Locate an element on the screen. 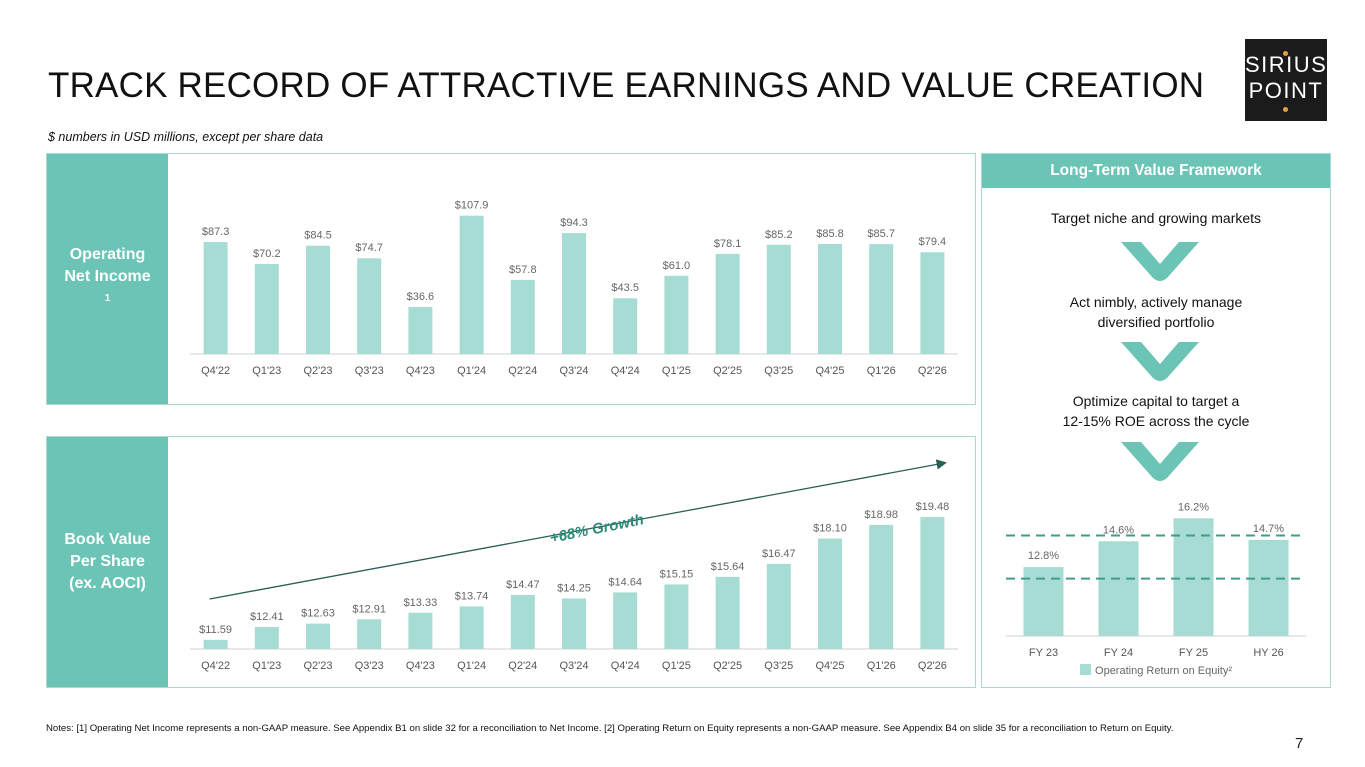 This screenshot has height=767, width=1365. x-tick-label: Q2'26 is located at coordinates (932, 371).